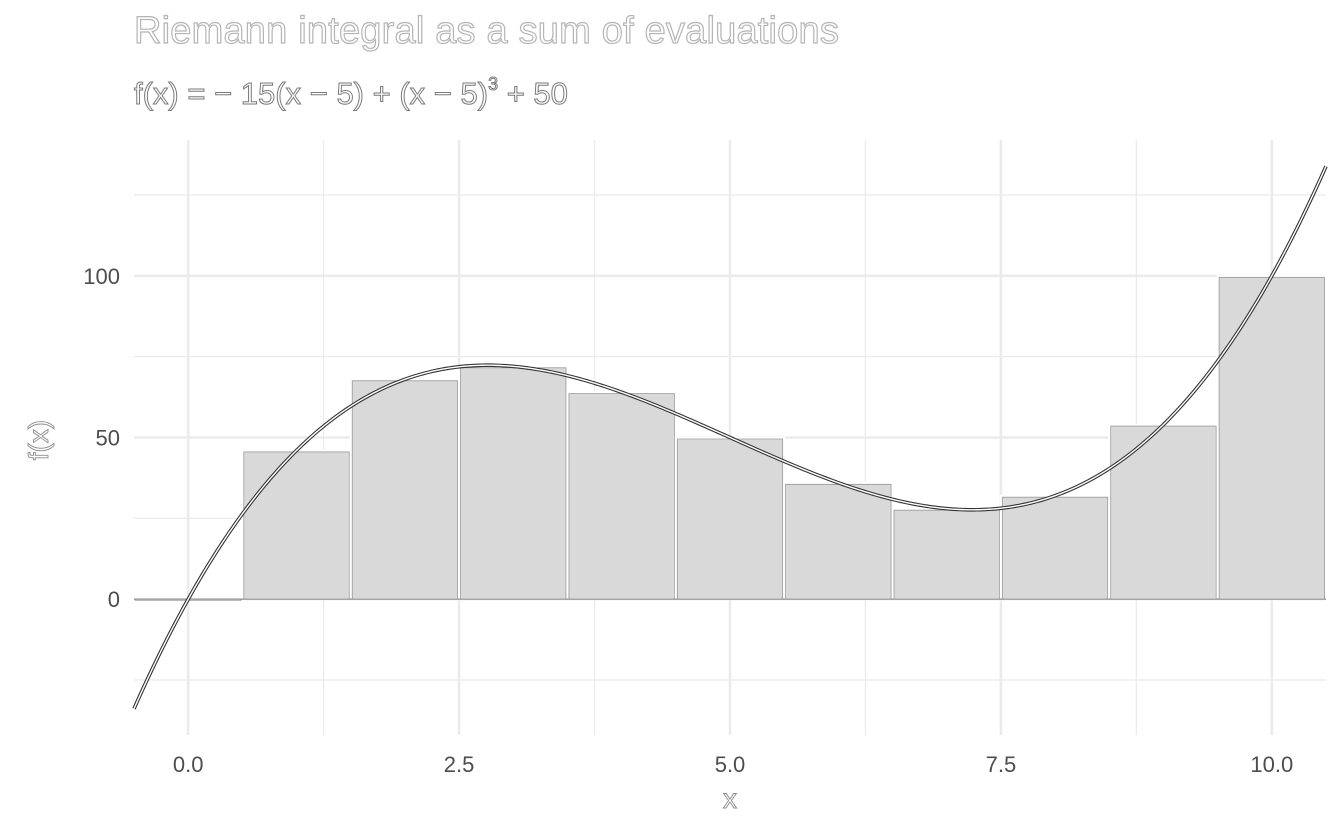 The width and height of the screenshot is (1344, 830). I want to click on y-tick-label: 100, so click(101, 276).